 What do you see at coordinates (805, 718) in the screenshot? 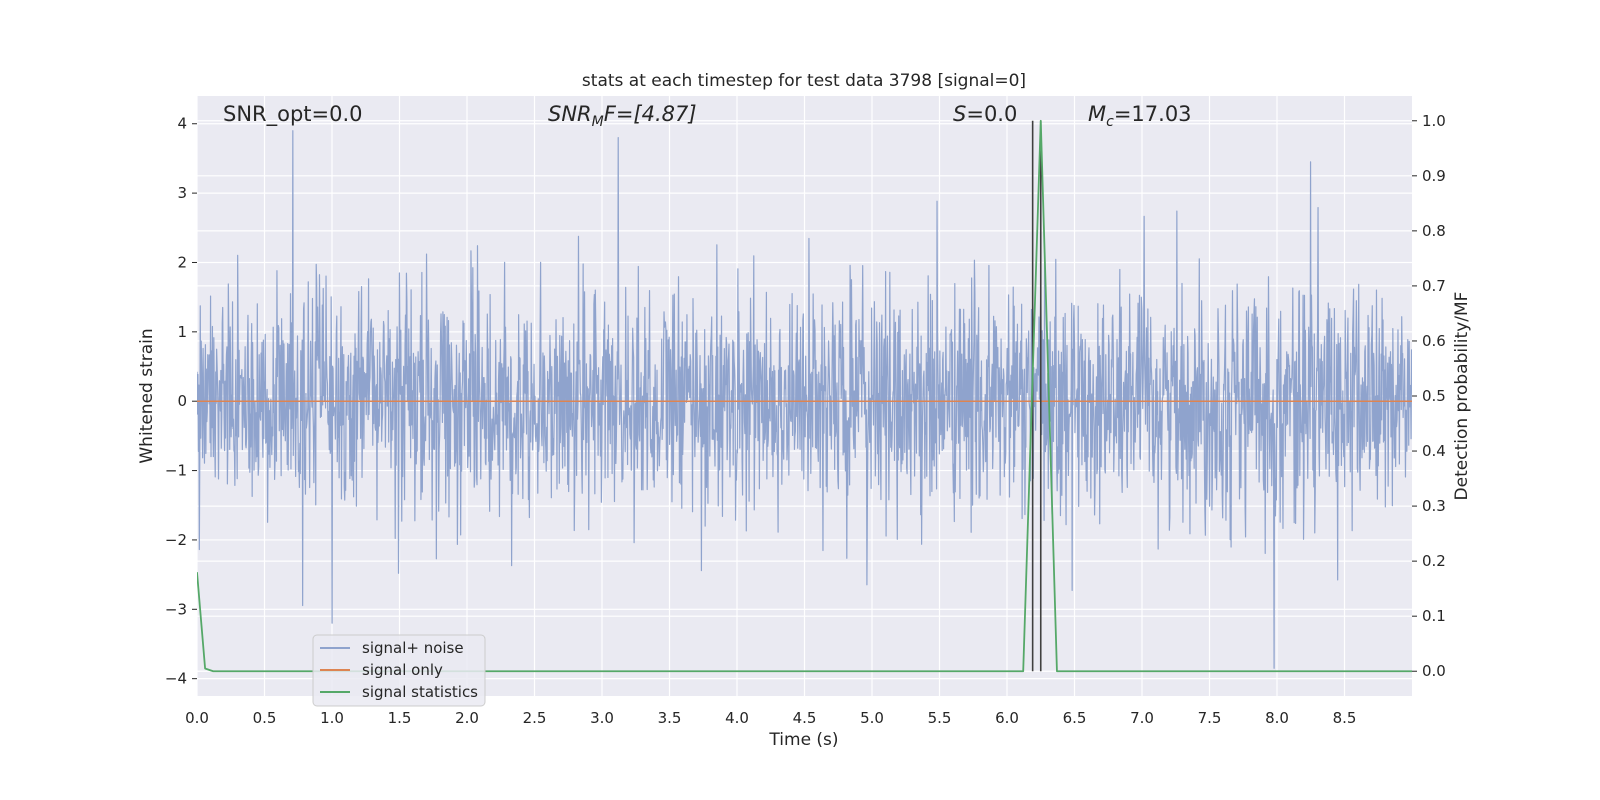
I see `x-tick-label: 4.5` at bounding box center [805, 718].